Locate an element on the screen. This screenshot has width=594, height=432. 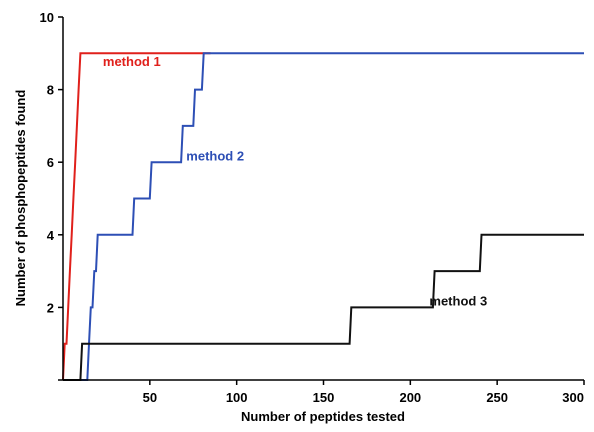
x-tick-label: 300 is located at coordinates (573, 397).